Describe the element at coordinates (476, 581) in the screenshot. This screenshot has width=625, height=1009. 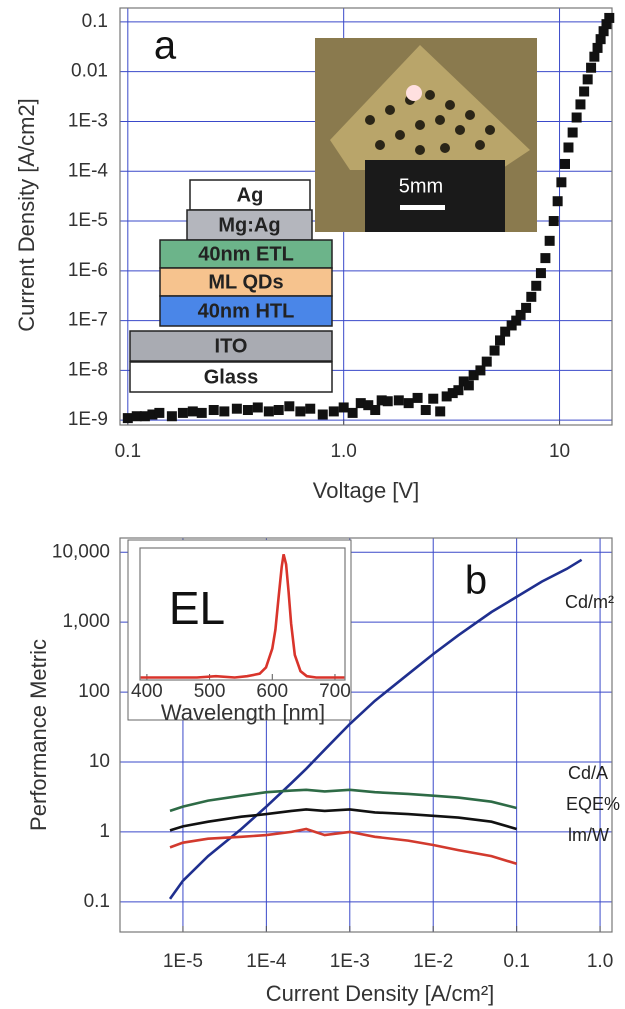
I see `panel-label: b` at that location.